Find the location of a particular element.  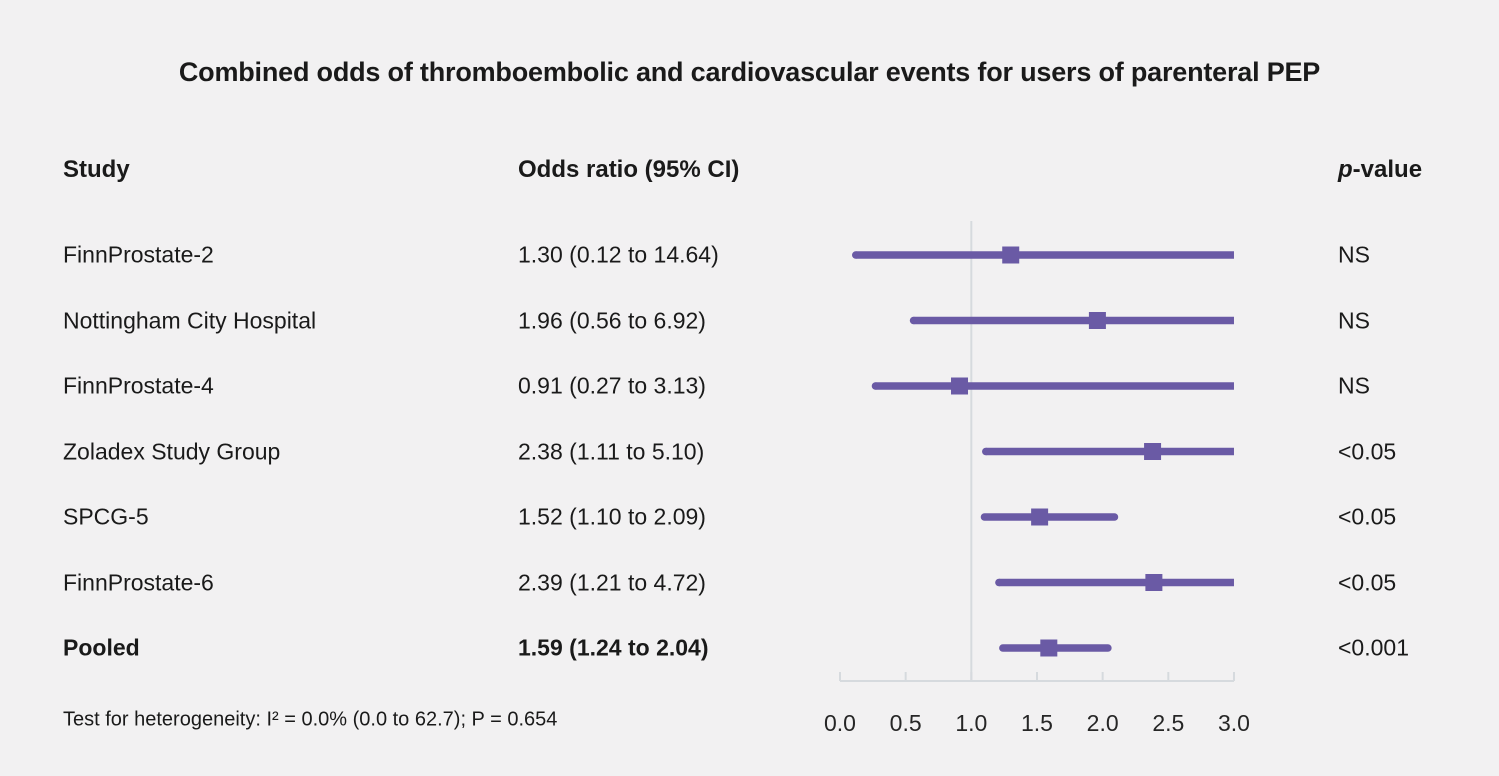

study-label: FinnProstate-6 is located at coordinates (138, 582).